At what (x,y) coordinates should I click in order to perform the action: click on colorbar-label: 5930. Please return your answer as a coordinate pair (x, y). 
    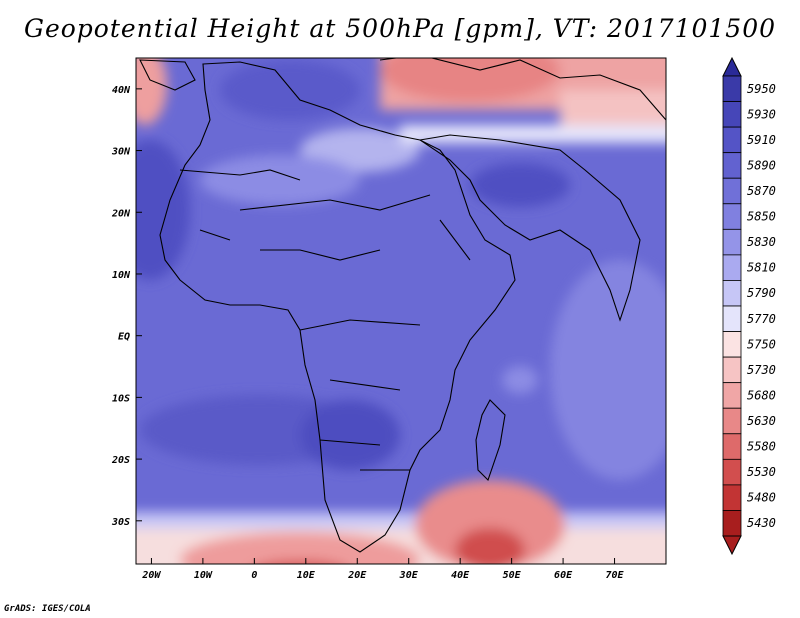
    Looking at the image, I should click on (761, 114).